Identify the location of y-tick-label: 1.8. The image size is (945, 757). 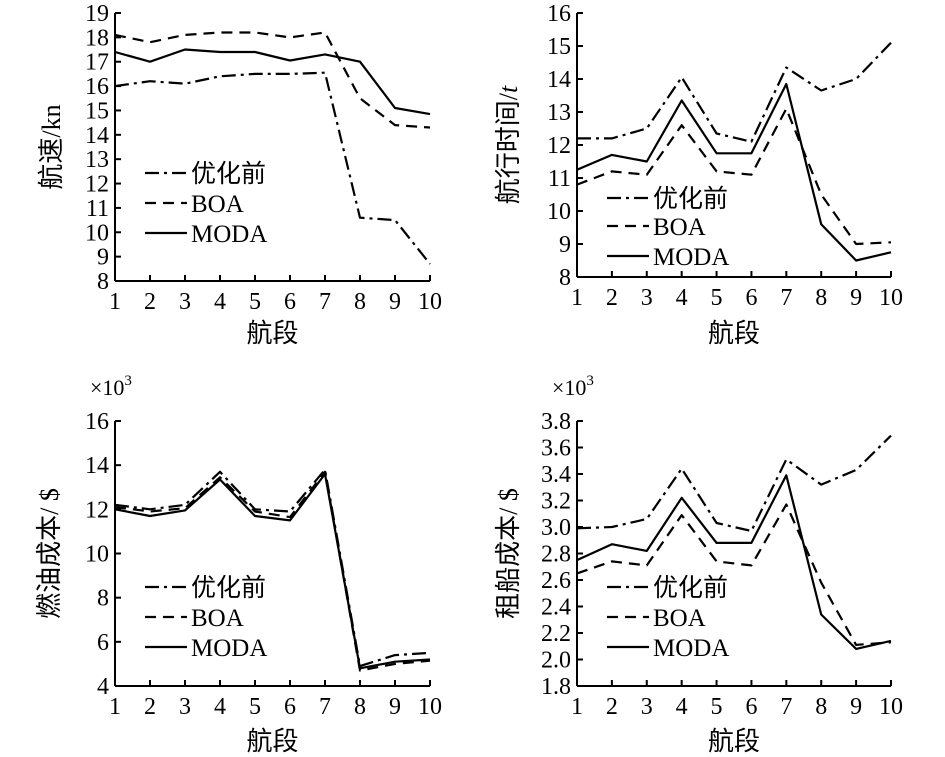
(556, 687).